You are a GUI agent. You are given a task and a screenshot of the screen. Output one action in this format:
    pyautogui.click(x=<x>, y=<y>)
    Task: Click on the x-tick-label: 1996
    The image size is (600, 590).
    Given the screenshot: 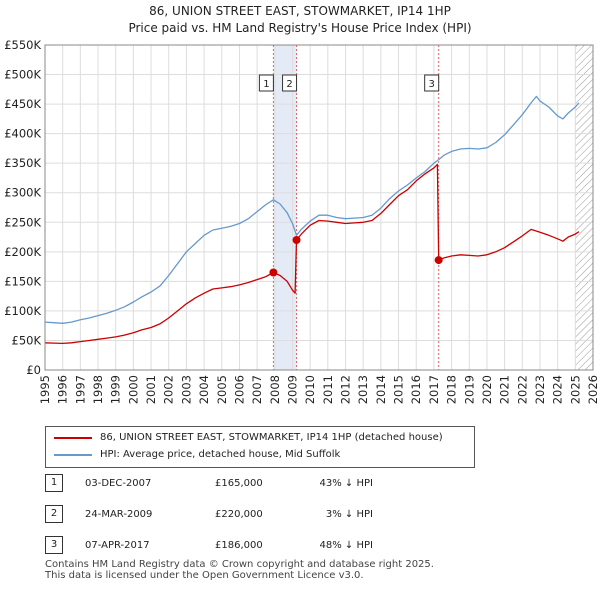 What is the action you would take?
    pyautogui.click(x=63, y=389)
    